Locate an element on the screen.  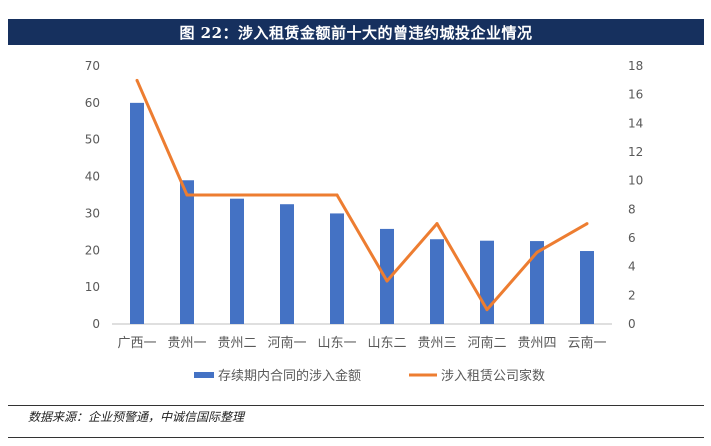
x-tick-label: 云南一 is located at coordinates (586, 343).